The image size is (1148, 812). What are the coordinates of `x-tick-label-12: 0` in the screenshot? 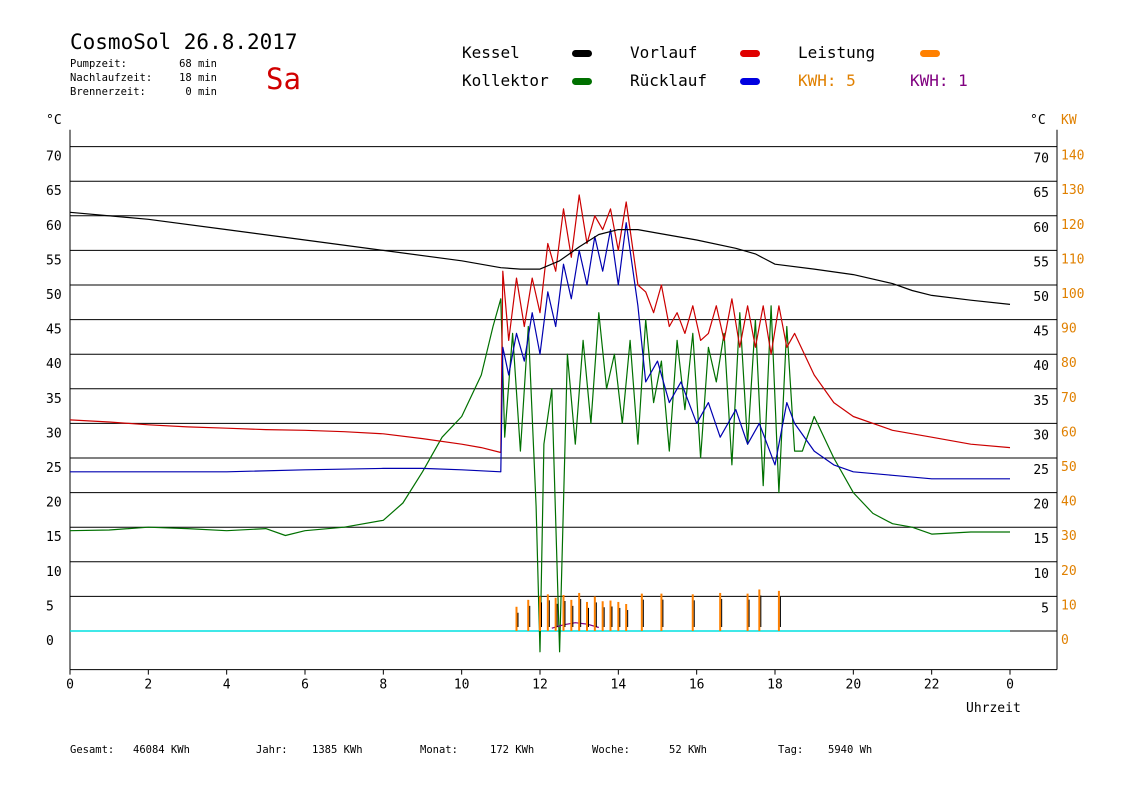 It's located at (1010, 685).